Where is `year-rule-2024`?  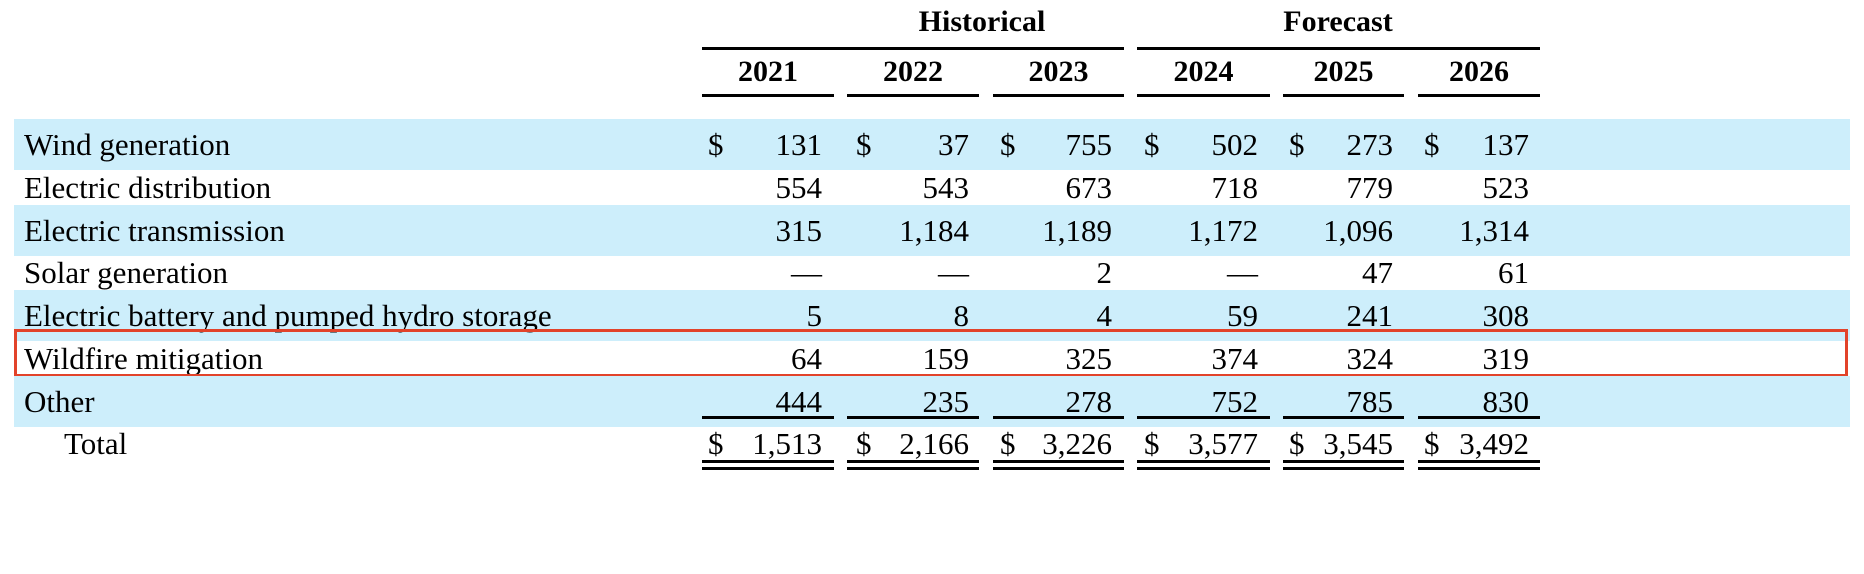
year-rule-2024 is located at coordinates (1203, 95).